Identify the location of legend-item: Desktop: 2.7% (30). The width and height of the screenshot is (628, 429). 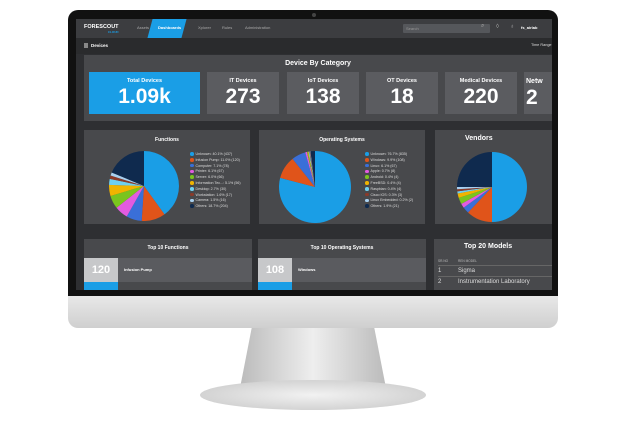
(215, 190).